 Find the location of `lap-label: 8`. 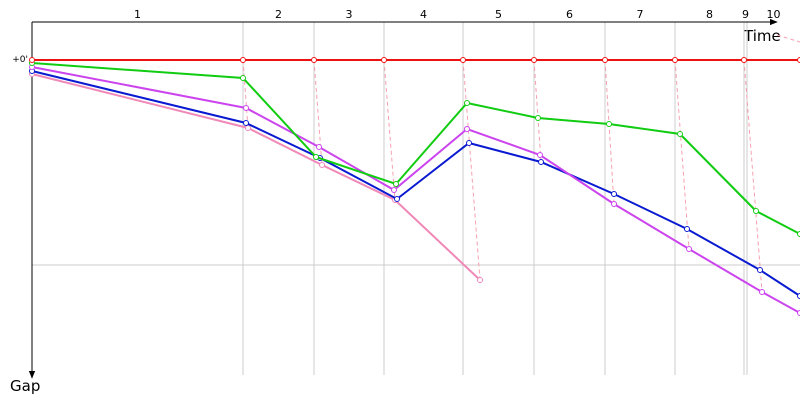

lap-label: 8 is located at coordinates (709, 14).